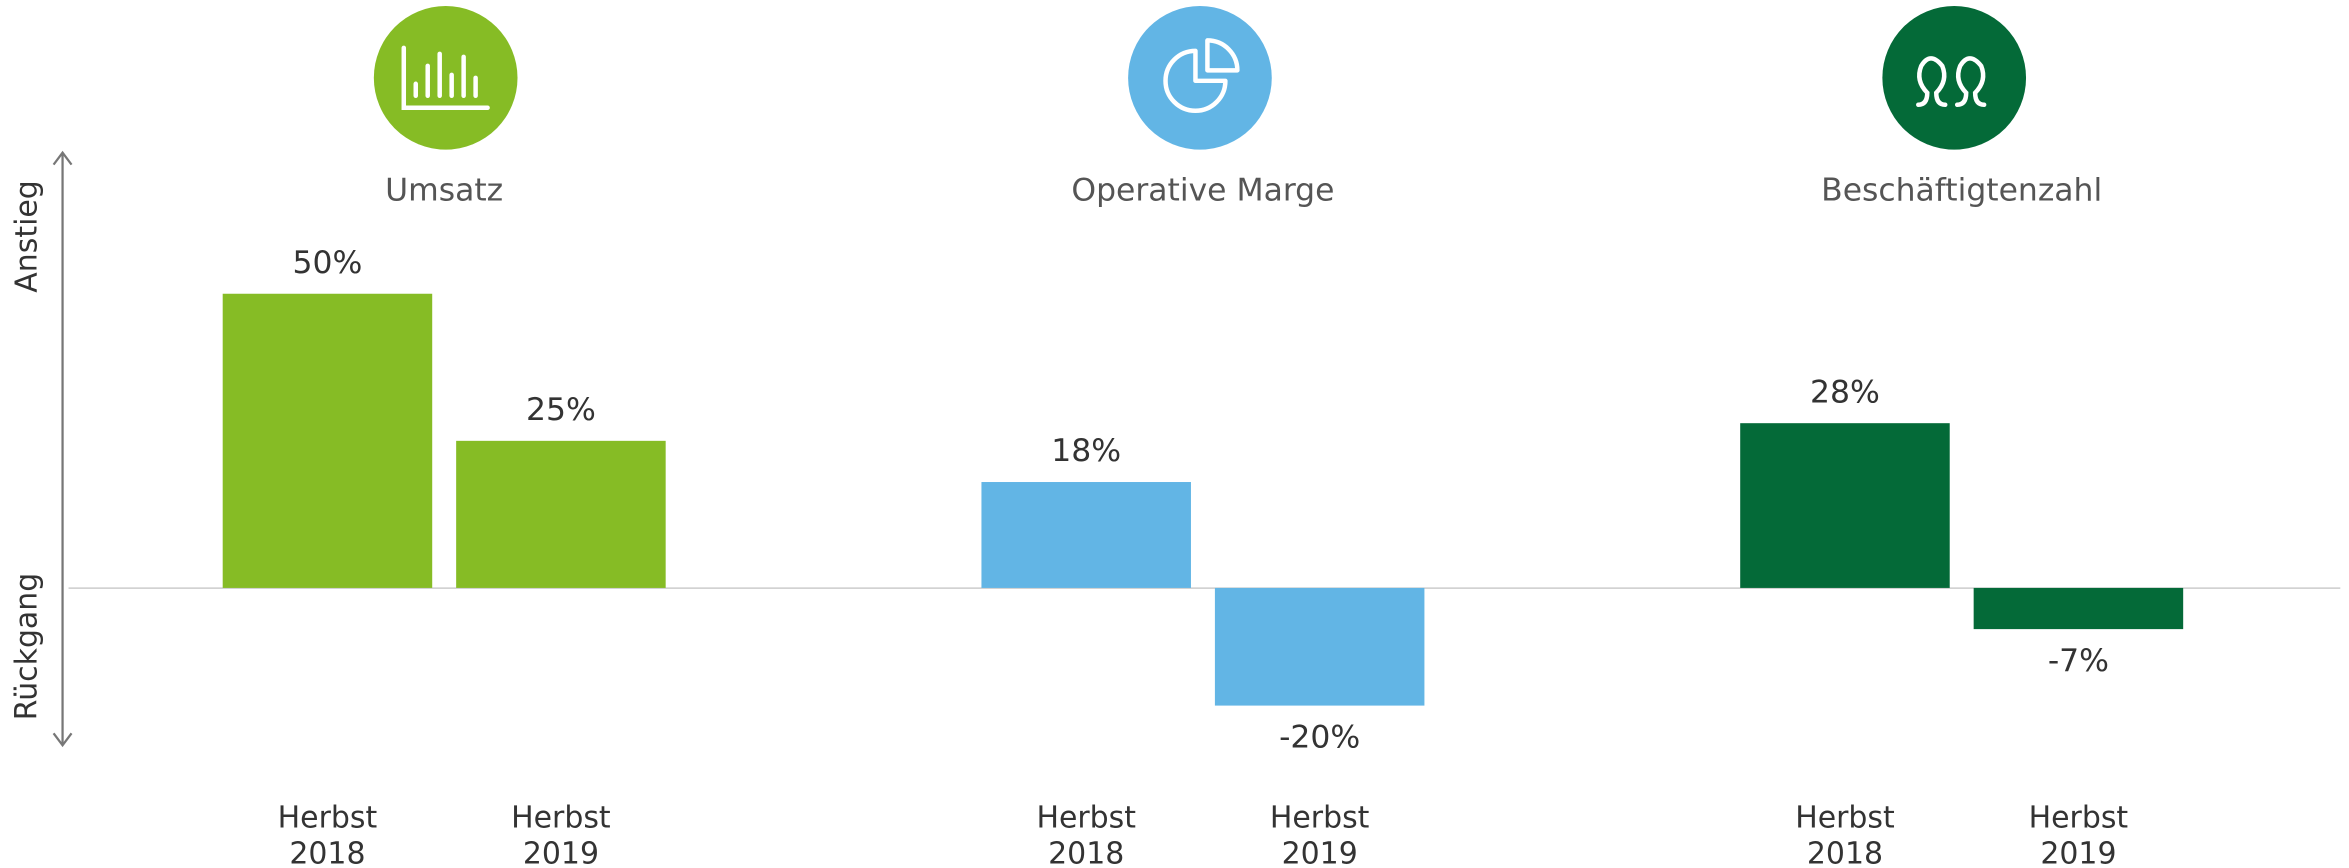 Image resolution: width=2349 pixels, height=868 pixels. I want to click on group-title: Beschäftigtenzahl, so click(1961, 191).